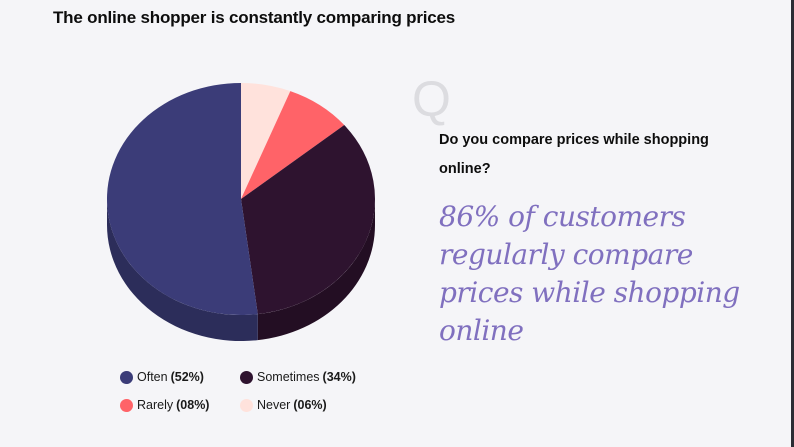 The image size is (794, 447). Describe the element at coordinates (246, 377) in the screenshot. I see `legend-dot-sometimes` at that location.